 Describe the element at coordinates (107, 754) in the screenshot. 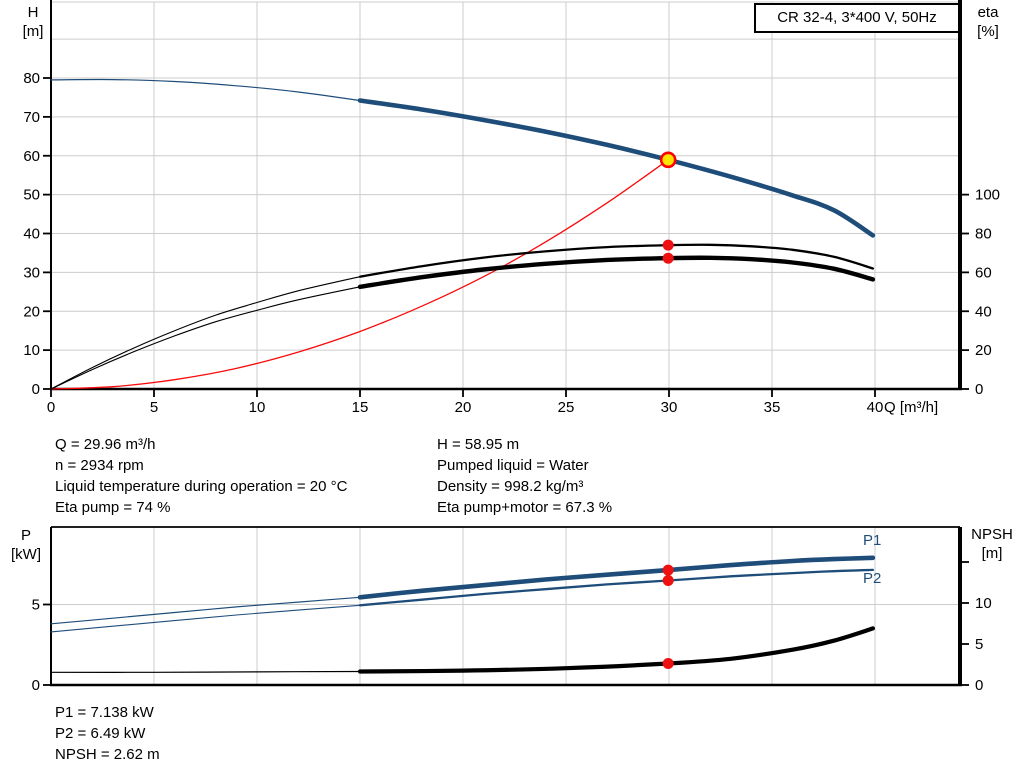

I see `result-npsh: NPSH = 2.62 m` at that location.